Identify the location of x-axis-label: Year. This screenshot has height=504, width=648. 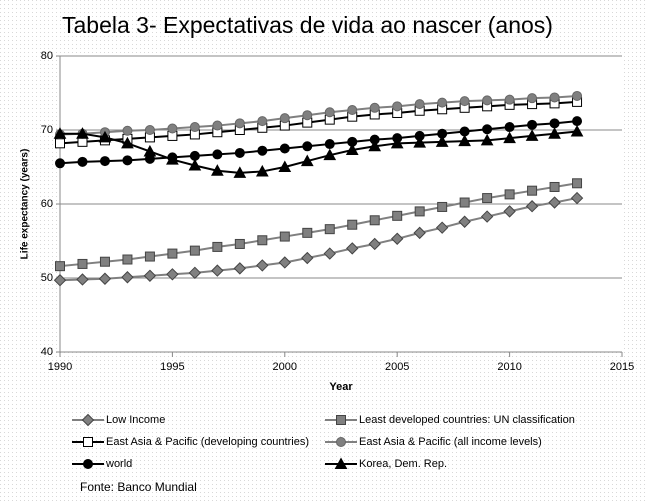
(341, 387).